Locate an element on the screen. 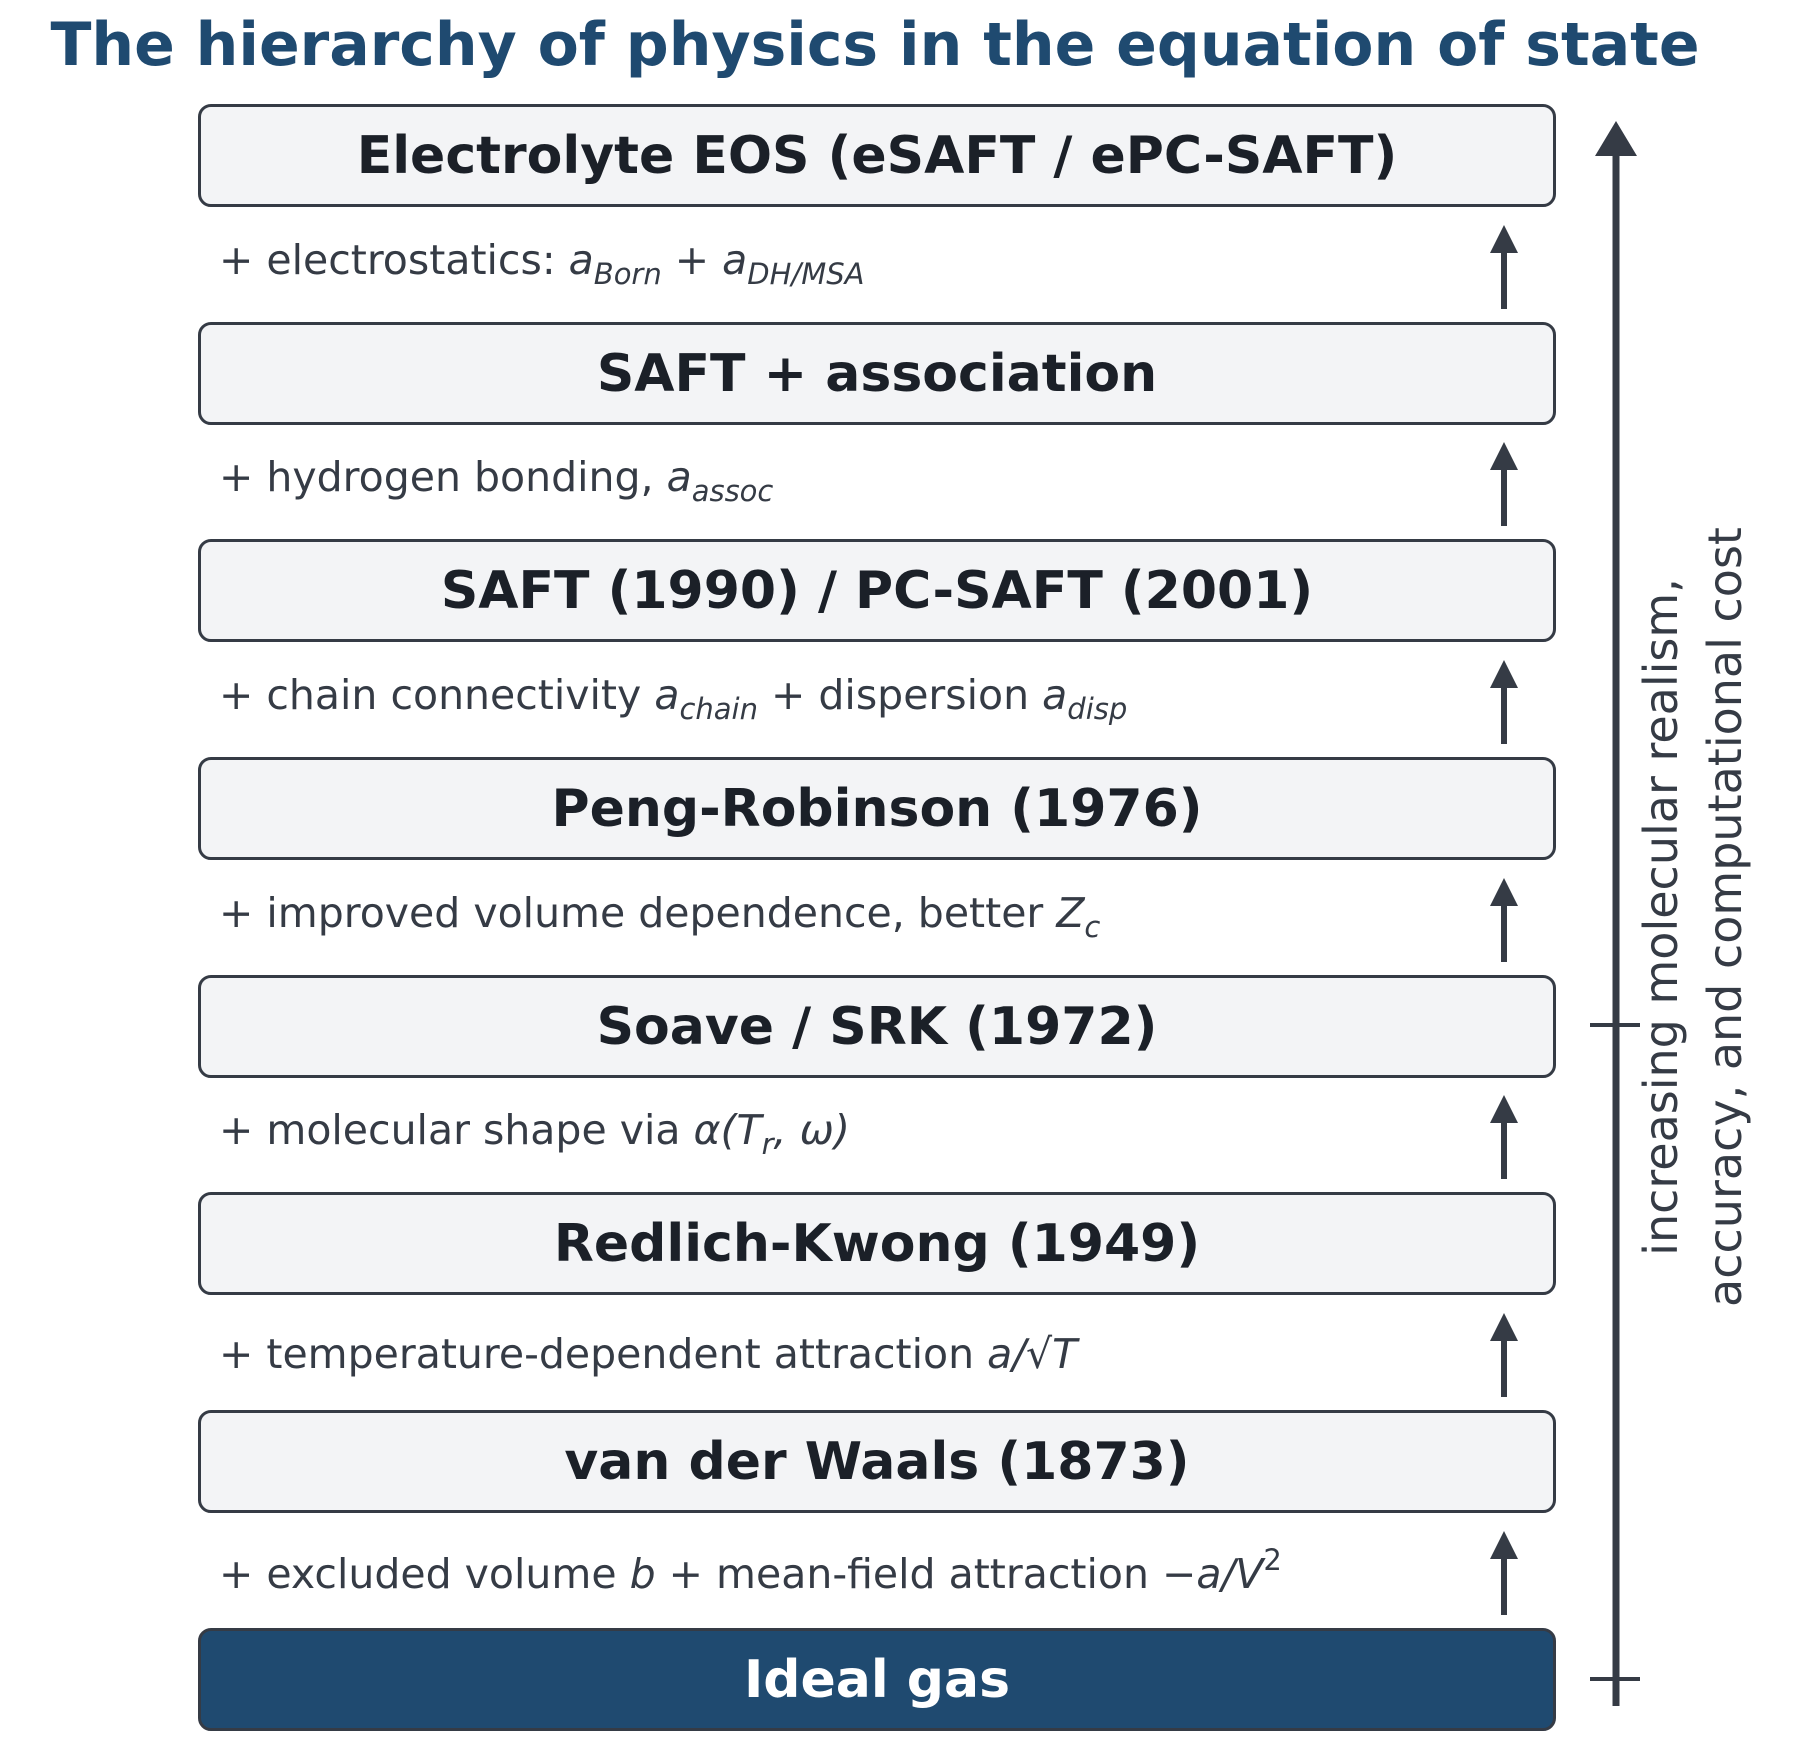 The height and width of the screenshot is (1737, 1800). level-box: SAFT (1990) / PC-SAFT (2001) is located at coordinates (877, 590).